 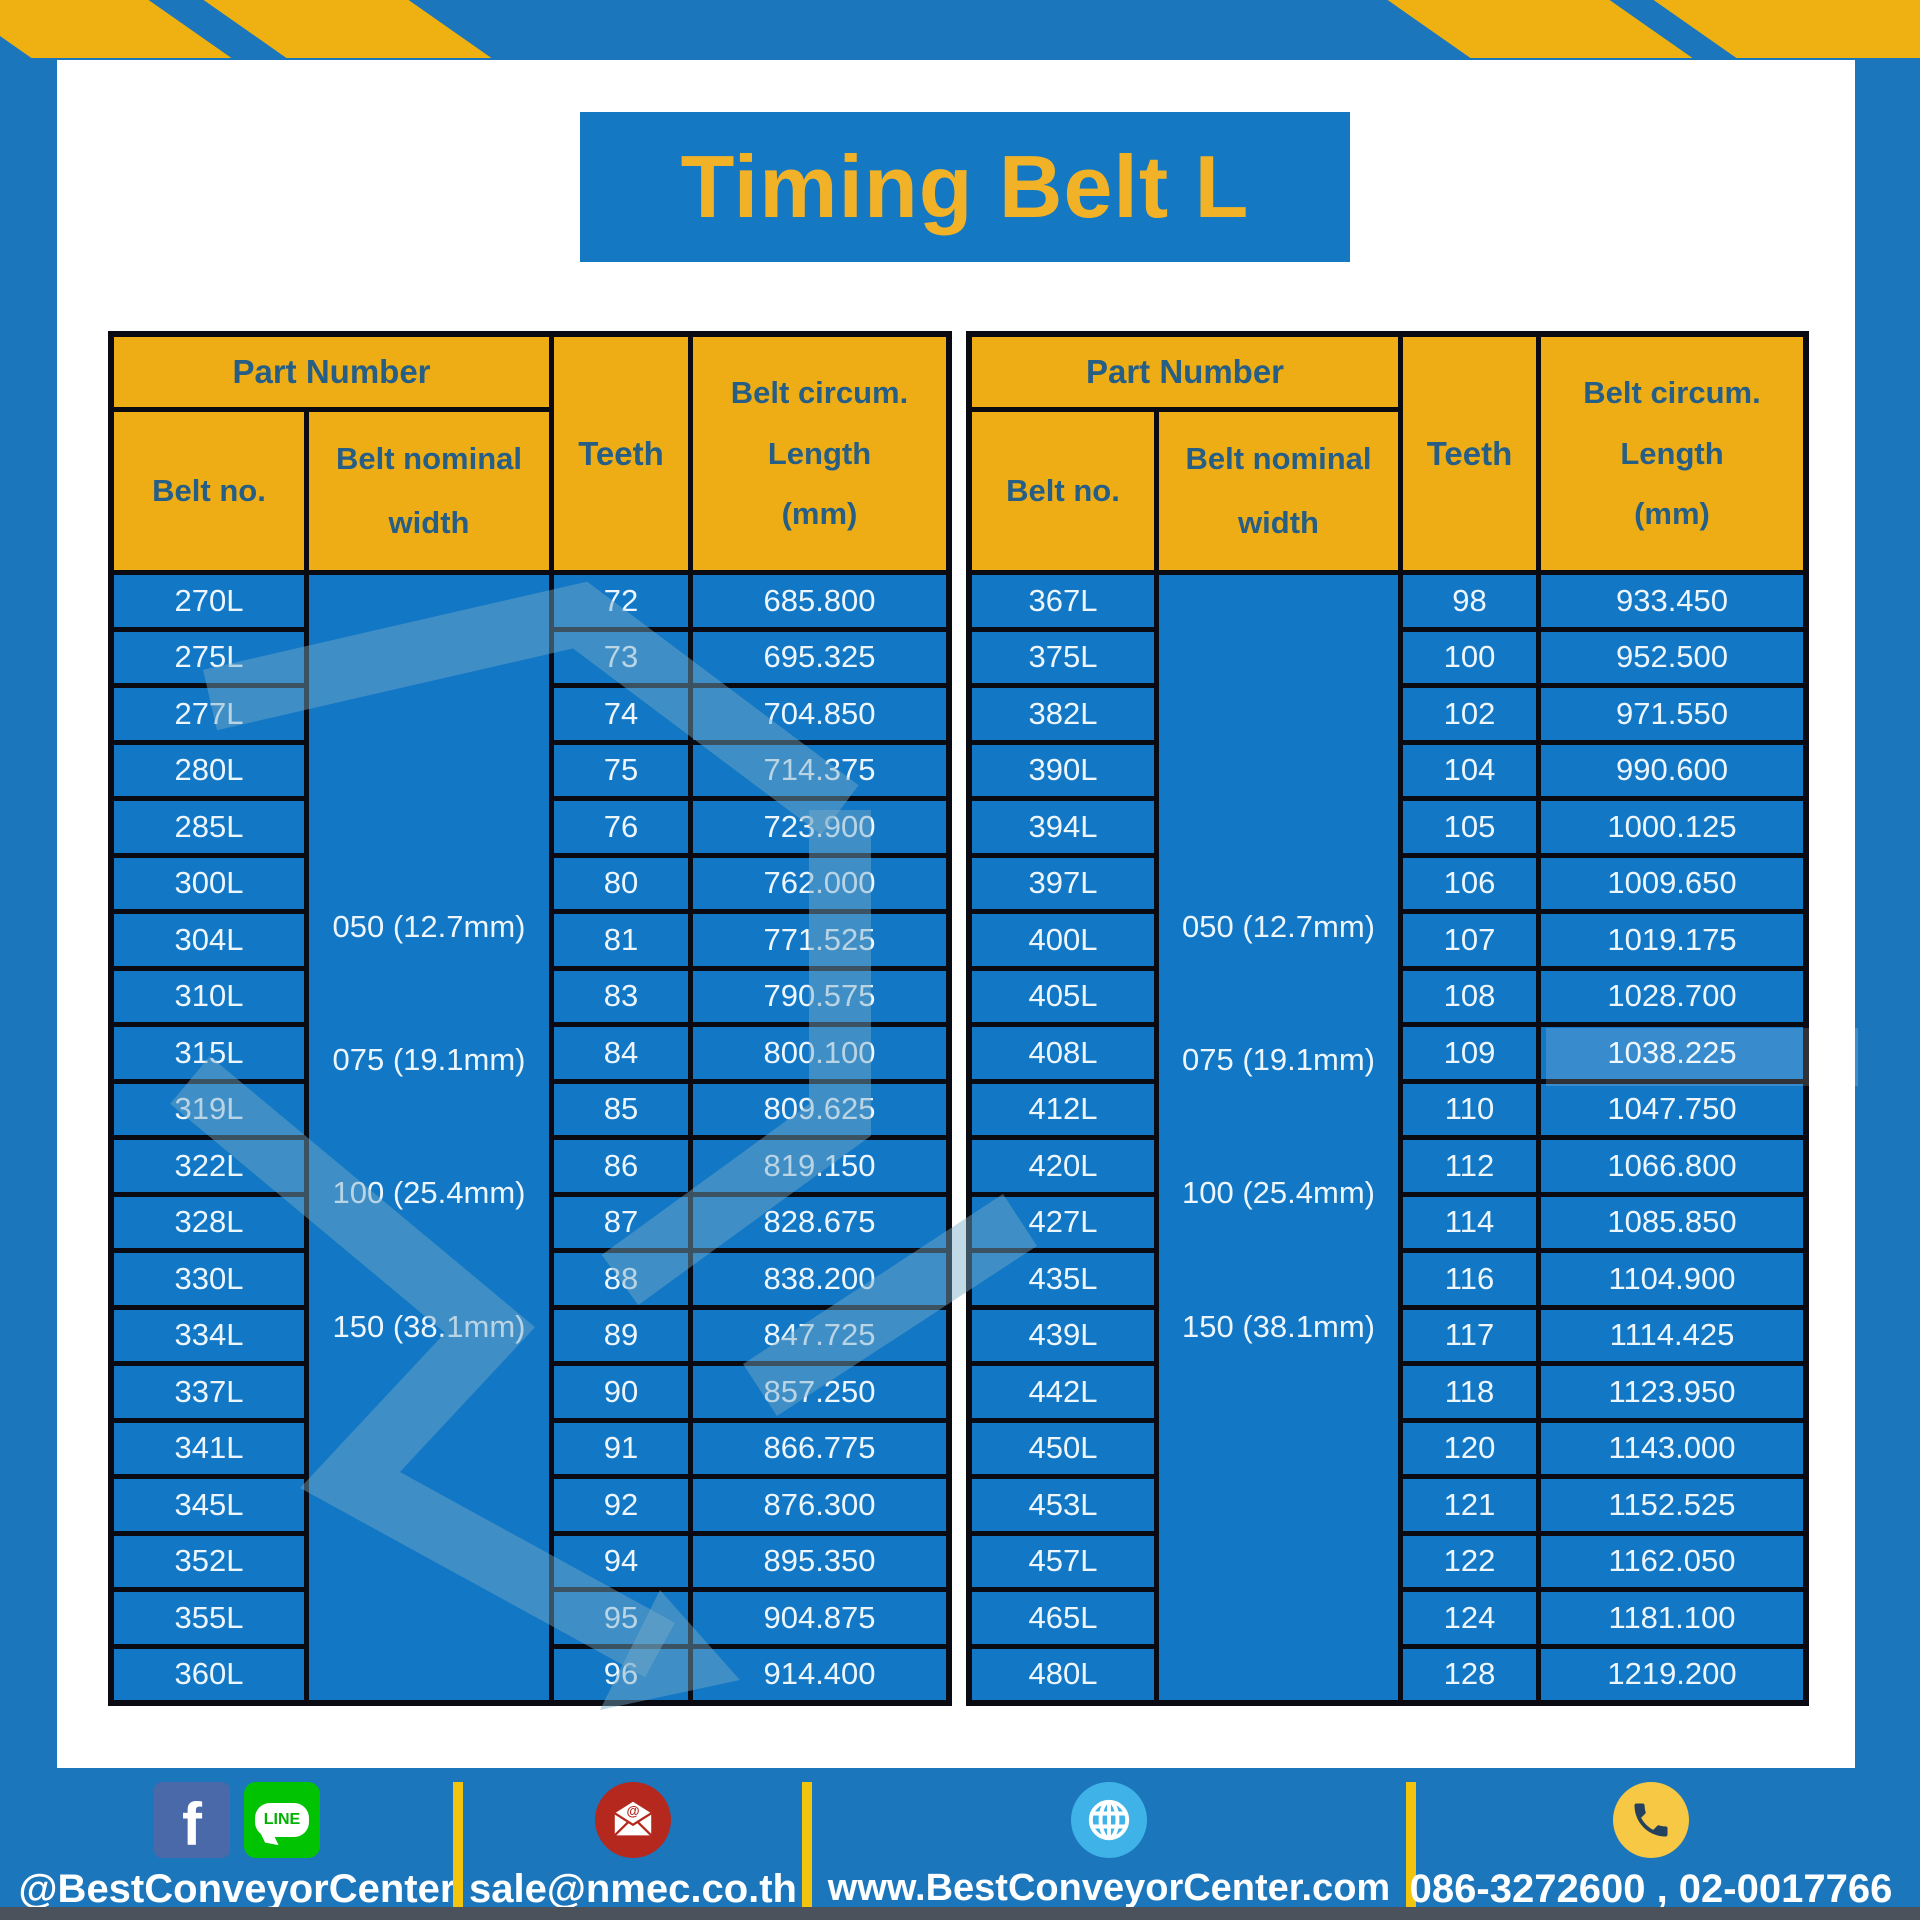 What do you see at coordinates (1063, 1392) in the screenshot?
I see `belt-no-cell: 442L` at bounding box center [1063, 1392].